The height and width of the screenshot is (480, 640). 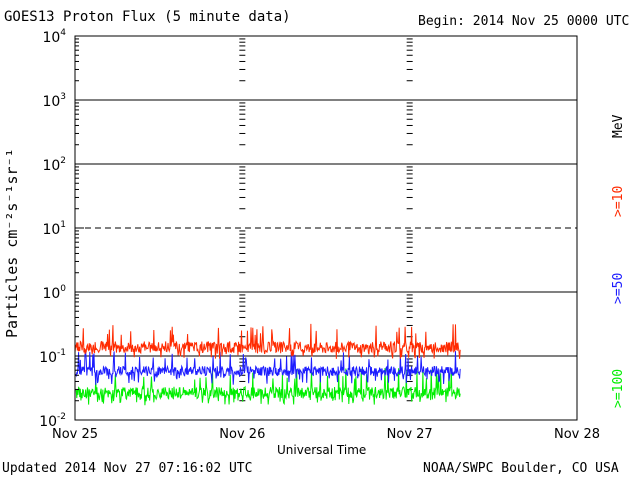 What do you see at coordinates (147, 17) in the screenshot?
I see `chart-title: GOES13 Proton Flux (5 minute data)` at bounding box center [147, 17].